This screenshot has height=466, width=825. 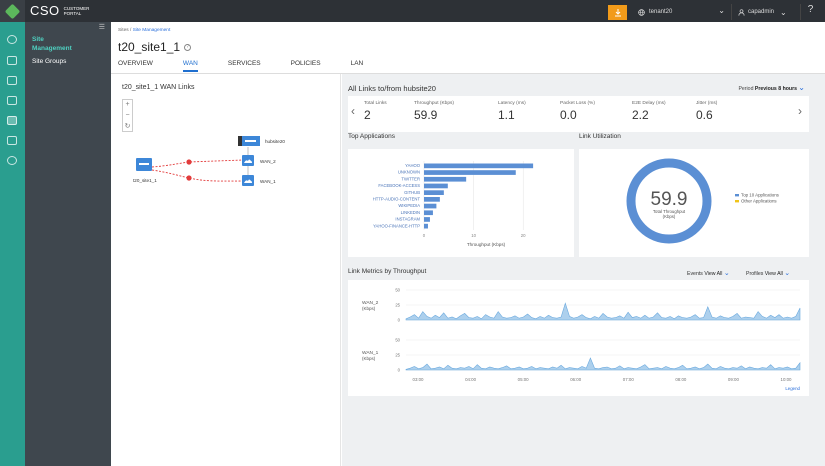 I want to click on tab-overview: OVERVIEW, so click(x=135, y=63).